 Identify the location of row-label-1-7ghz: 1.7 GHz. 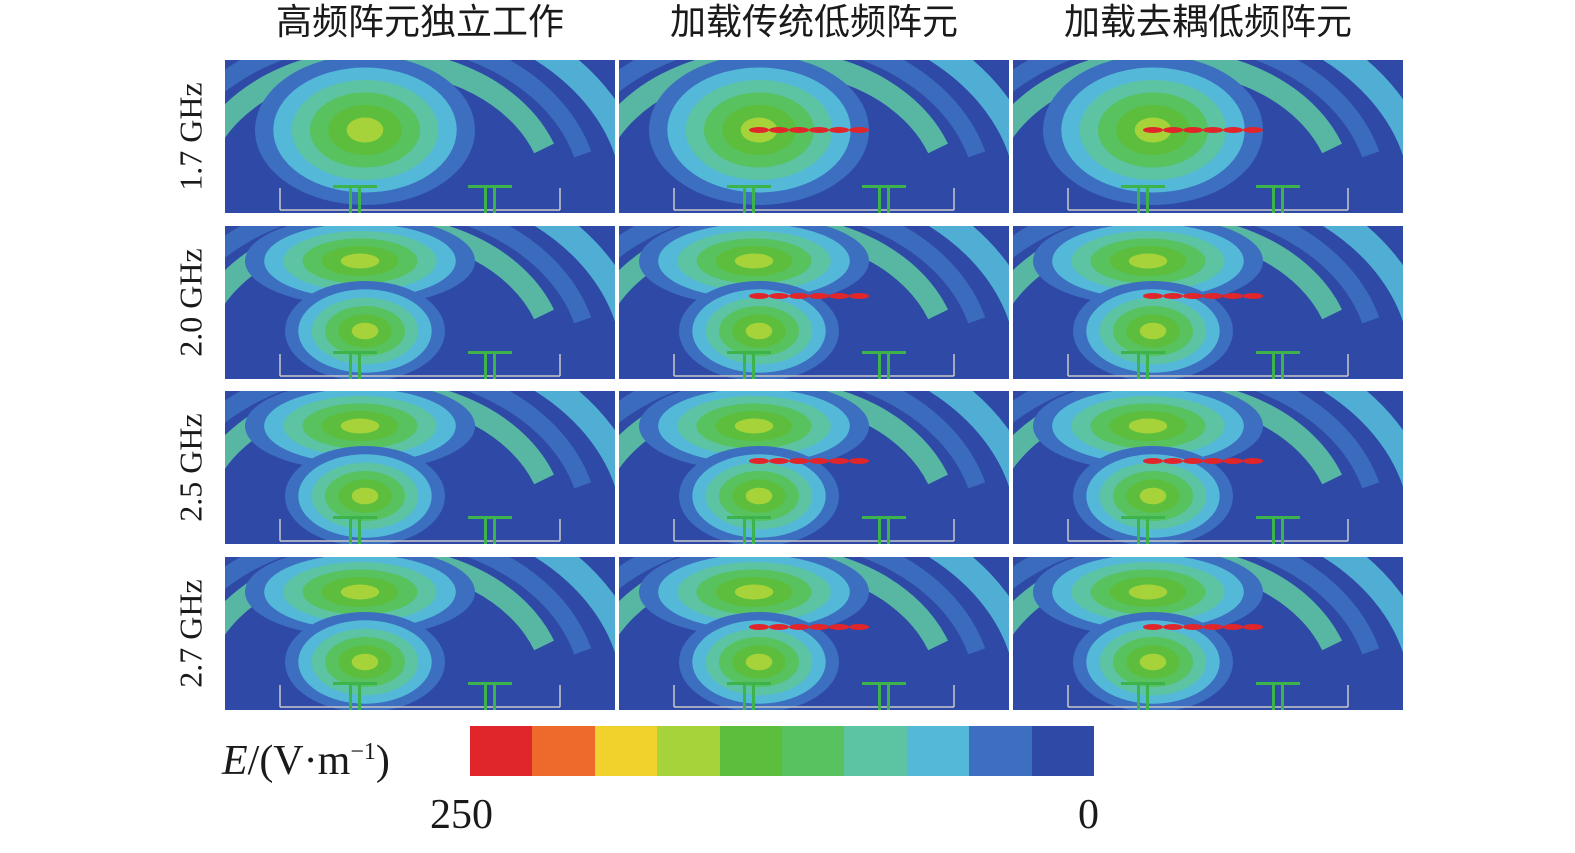
(190, 136).